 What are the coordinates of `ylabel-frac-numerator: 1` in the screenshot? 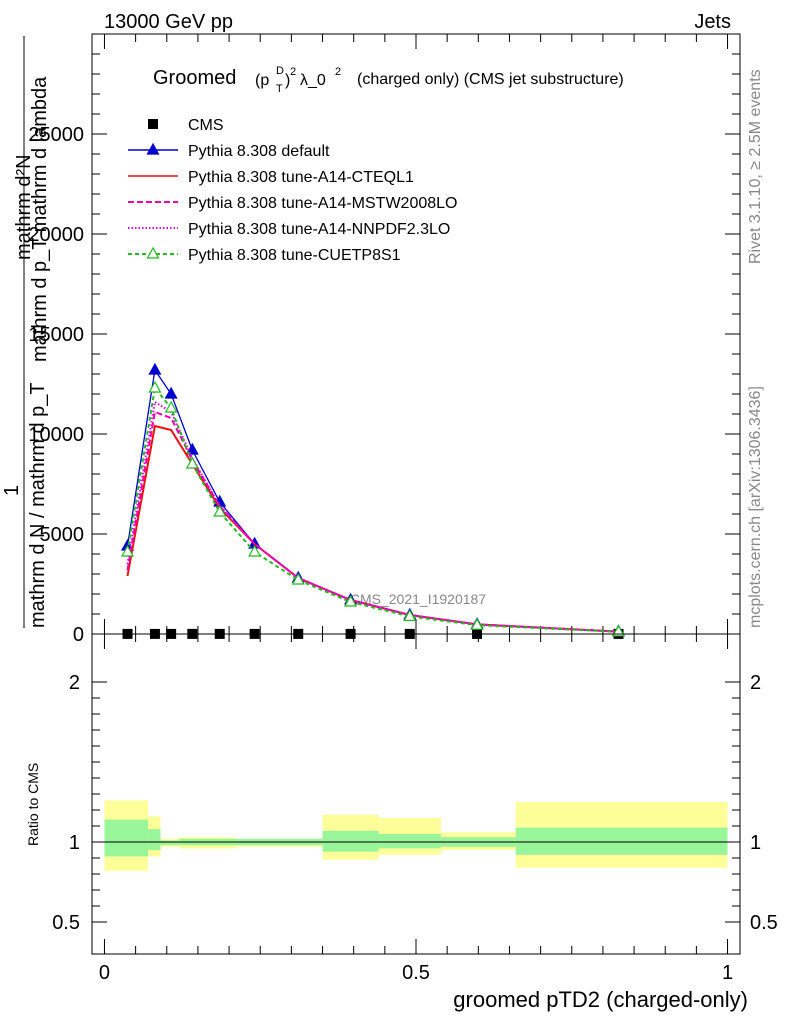 It's located at (12, 490).